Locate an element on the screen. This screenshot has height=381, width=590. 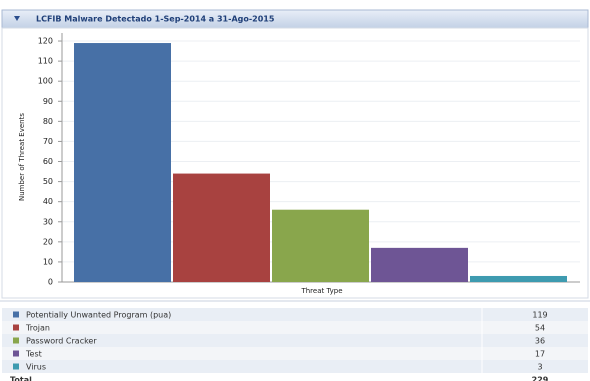
row-value: 54 is located at coordinates (540, 328).